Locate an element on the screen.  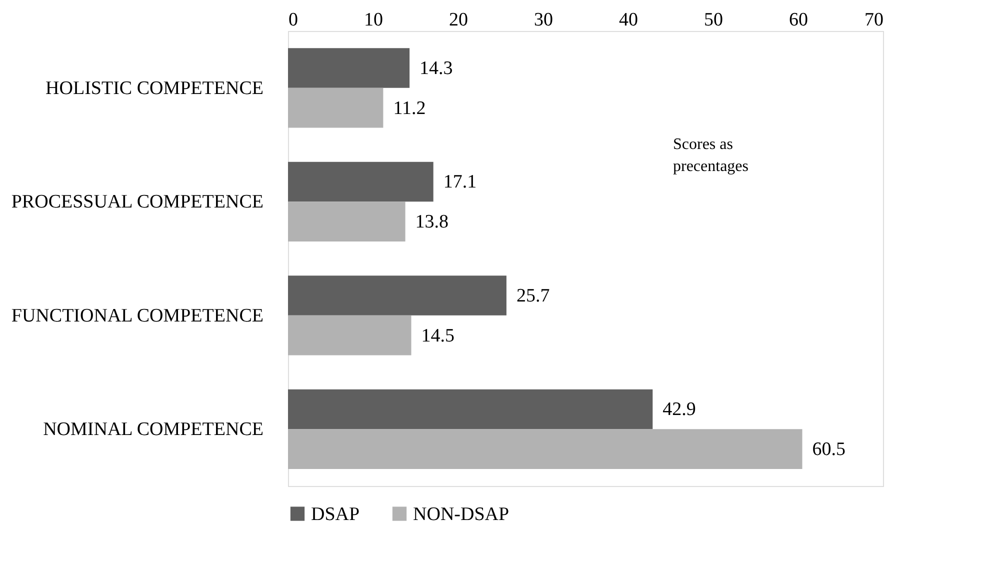
y-tick-label: PROCESSUAL COMPETENCE is located at coordinates (137, 202).